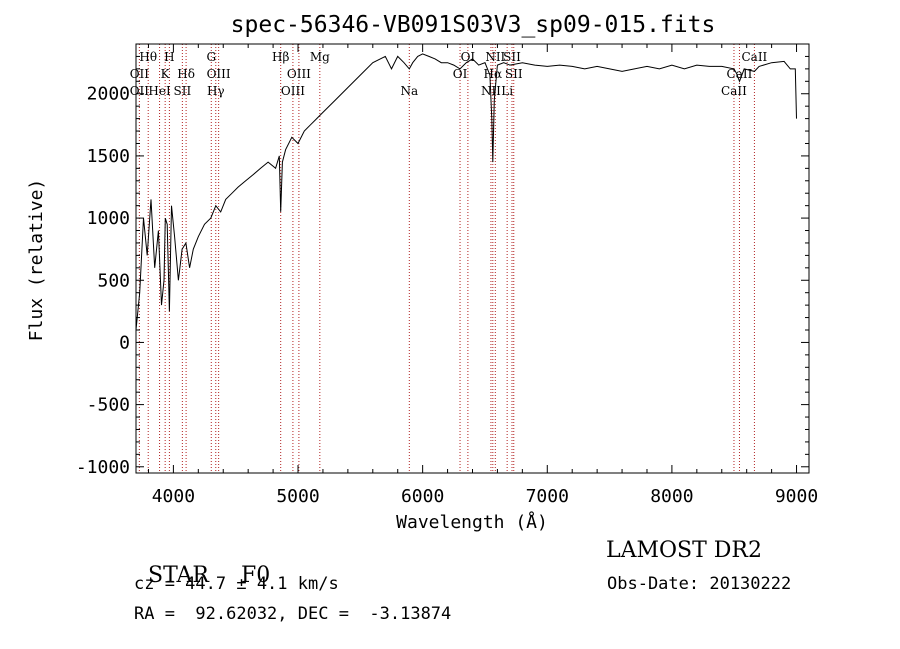 The width and height of the screenshot is (900, 649). I want to click on line-label: HeI, so click(159, 91).